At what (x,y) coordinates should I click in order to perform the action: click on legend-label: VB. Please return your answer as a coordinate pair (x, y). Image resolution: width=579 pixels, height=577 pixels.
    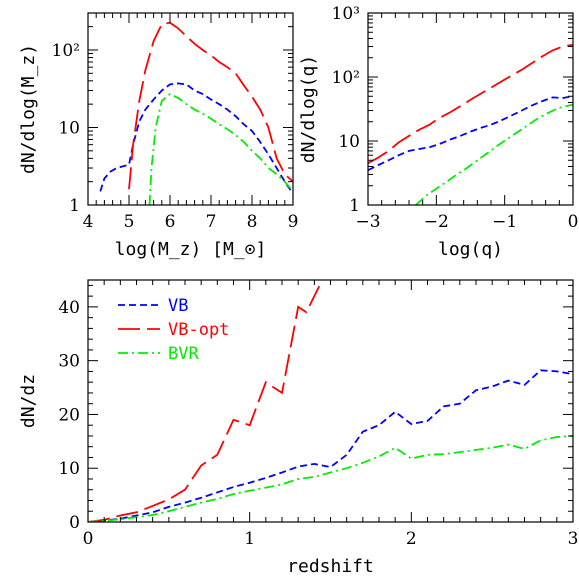
    Looking at the image, I should click on (178, 306).